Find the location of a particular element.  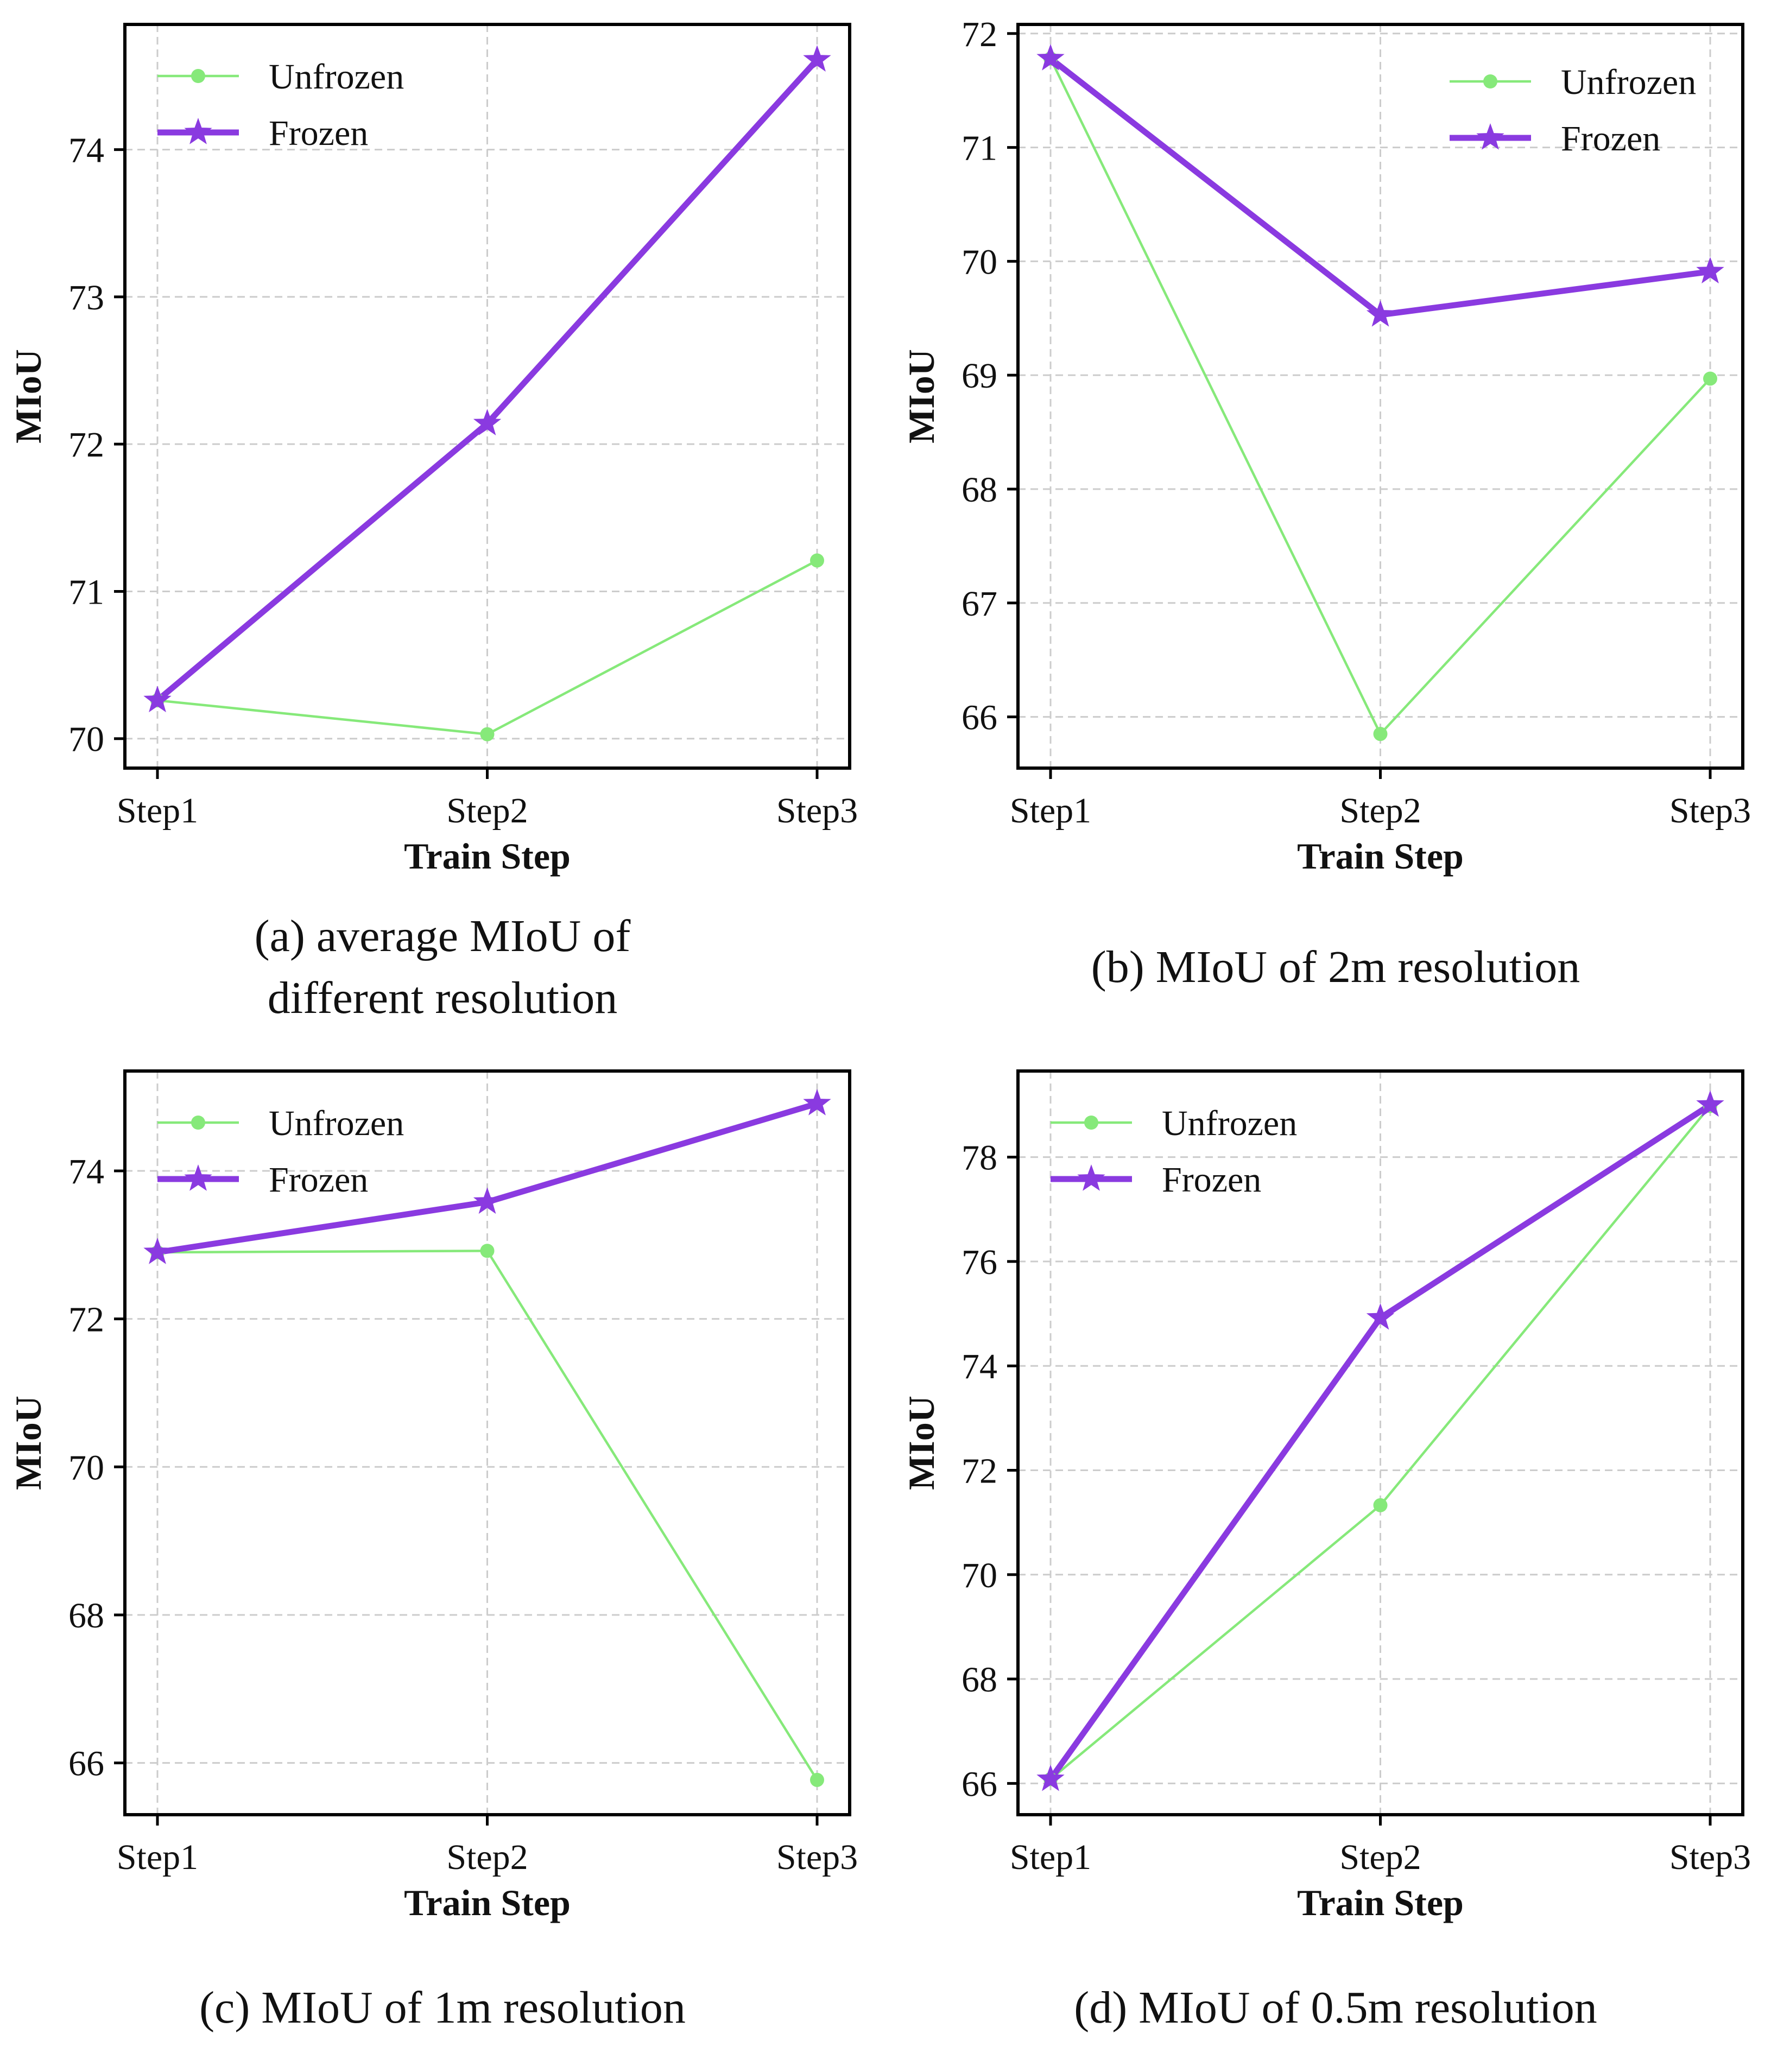

y-tick-label-a-4: 74 is located at coordinates (86, 150).